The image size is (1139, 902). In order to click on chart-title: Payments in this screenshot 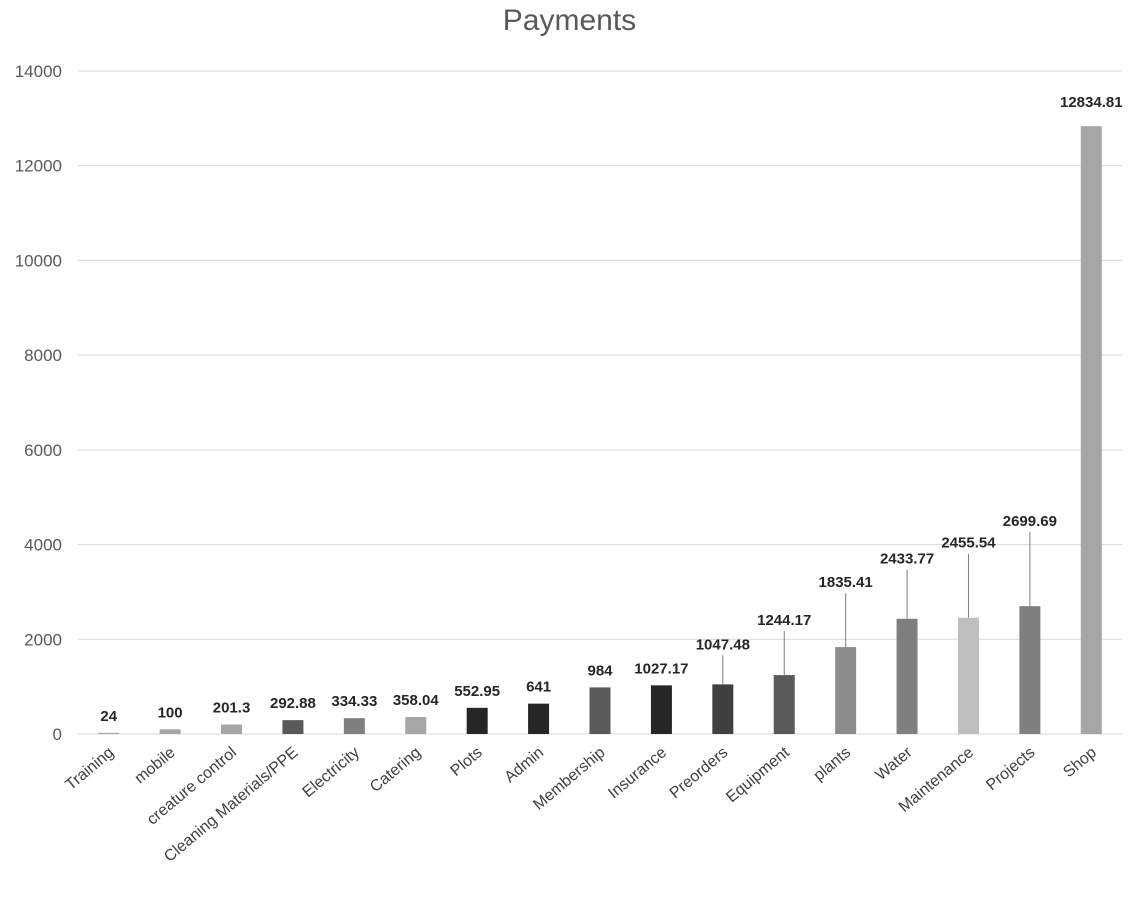, I will do `click(569, 20)`.